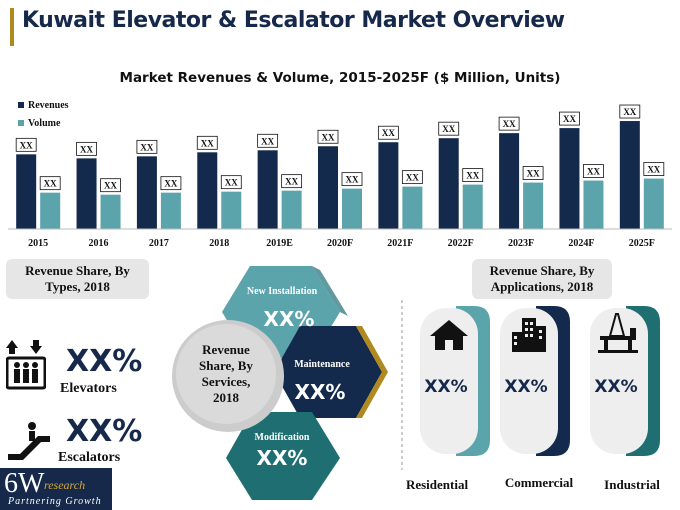  I want to click on applications-heading-line1: Revenue Share, By, so click(542, 270).